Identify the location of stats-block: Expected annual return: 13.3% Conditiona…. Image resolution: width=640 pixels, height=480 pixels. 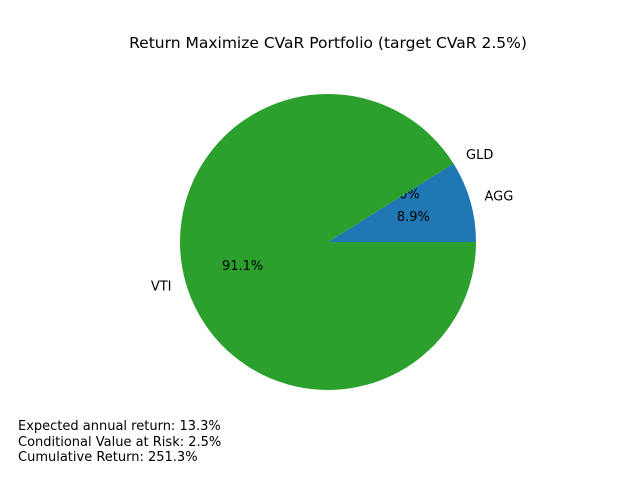
(119, 442).